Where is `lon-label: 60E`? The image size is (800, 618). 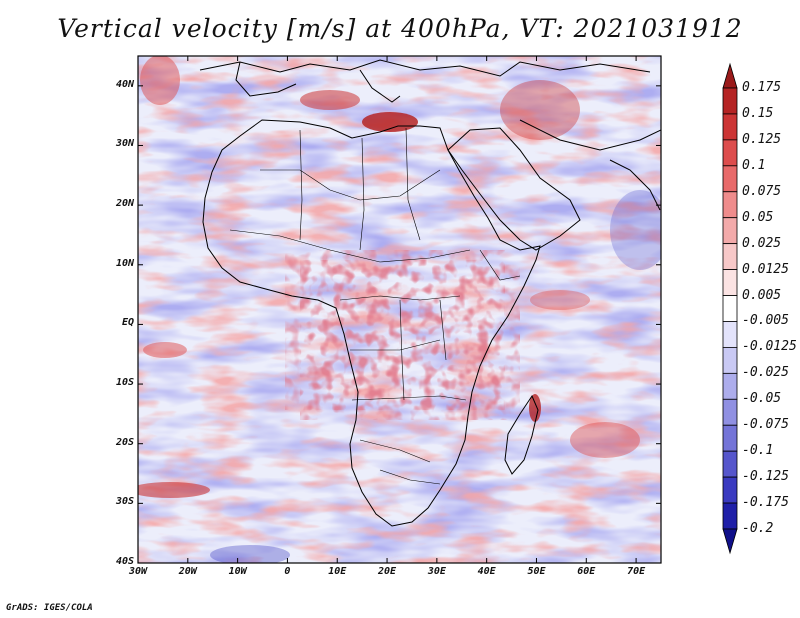 lon-label: 60E is located at coordinates (586, 571).